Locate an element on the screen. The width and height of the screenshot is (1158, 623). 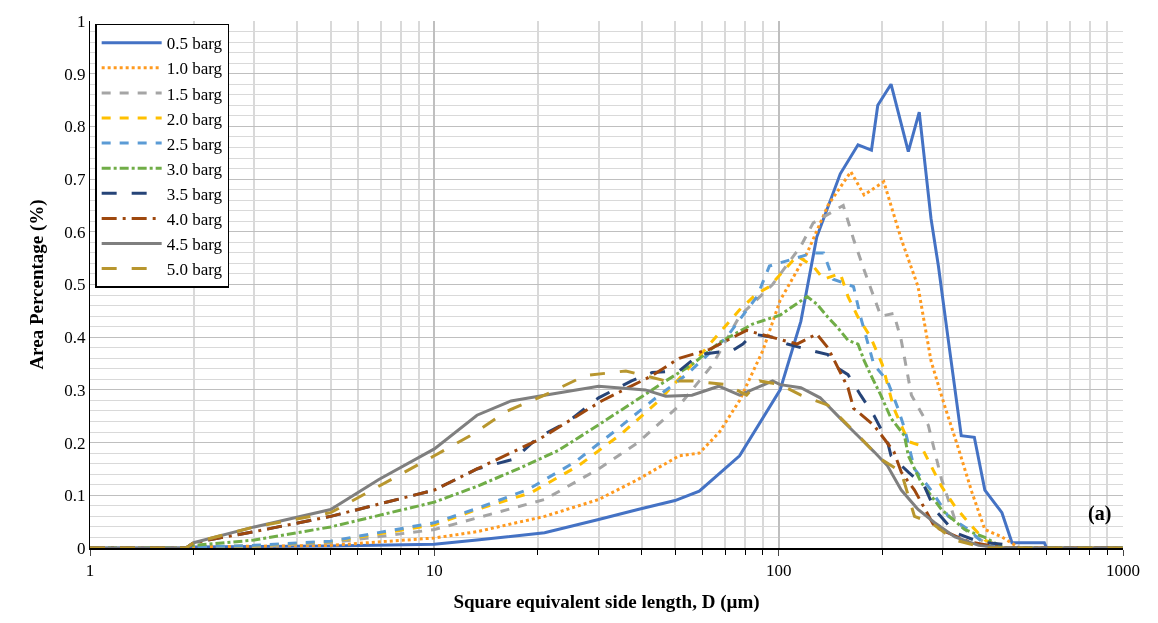
x-tick-label: 1000 is located at coordinates (1123, 571).